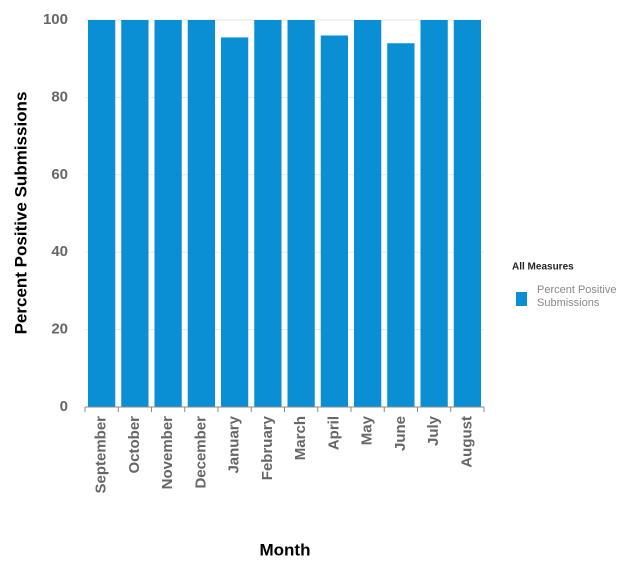  I want to click on y-axis-title: Percent Positive Submissions, so click(20, 213).